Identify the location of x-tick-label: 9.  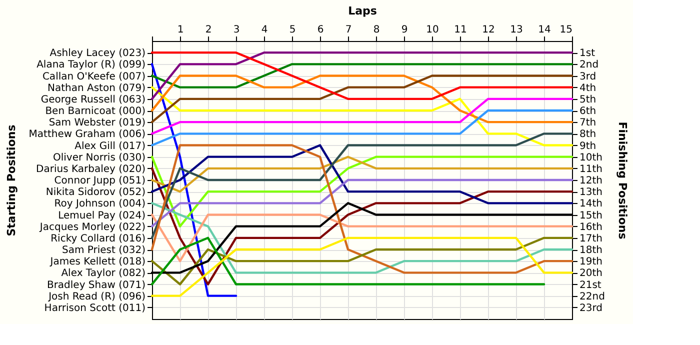
(404, 30).